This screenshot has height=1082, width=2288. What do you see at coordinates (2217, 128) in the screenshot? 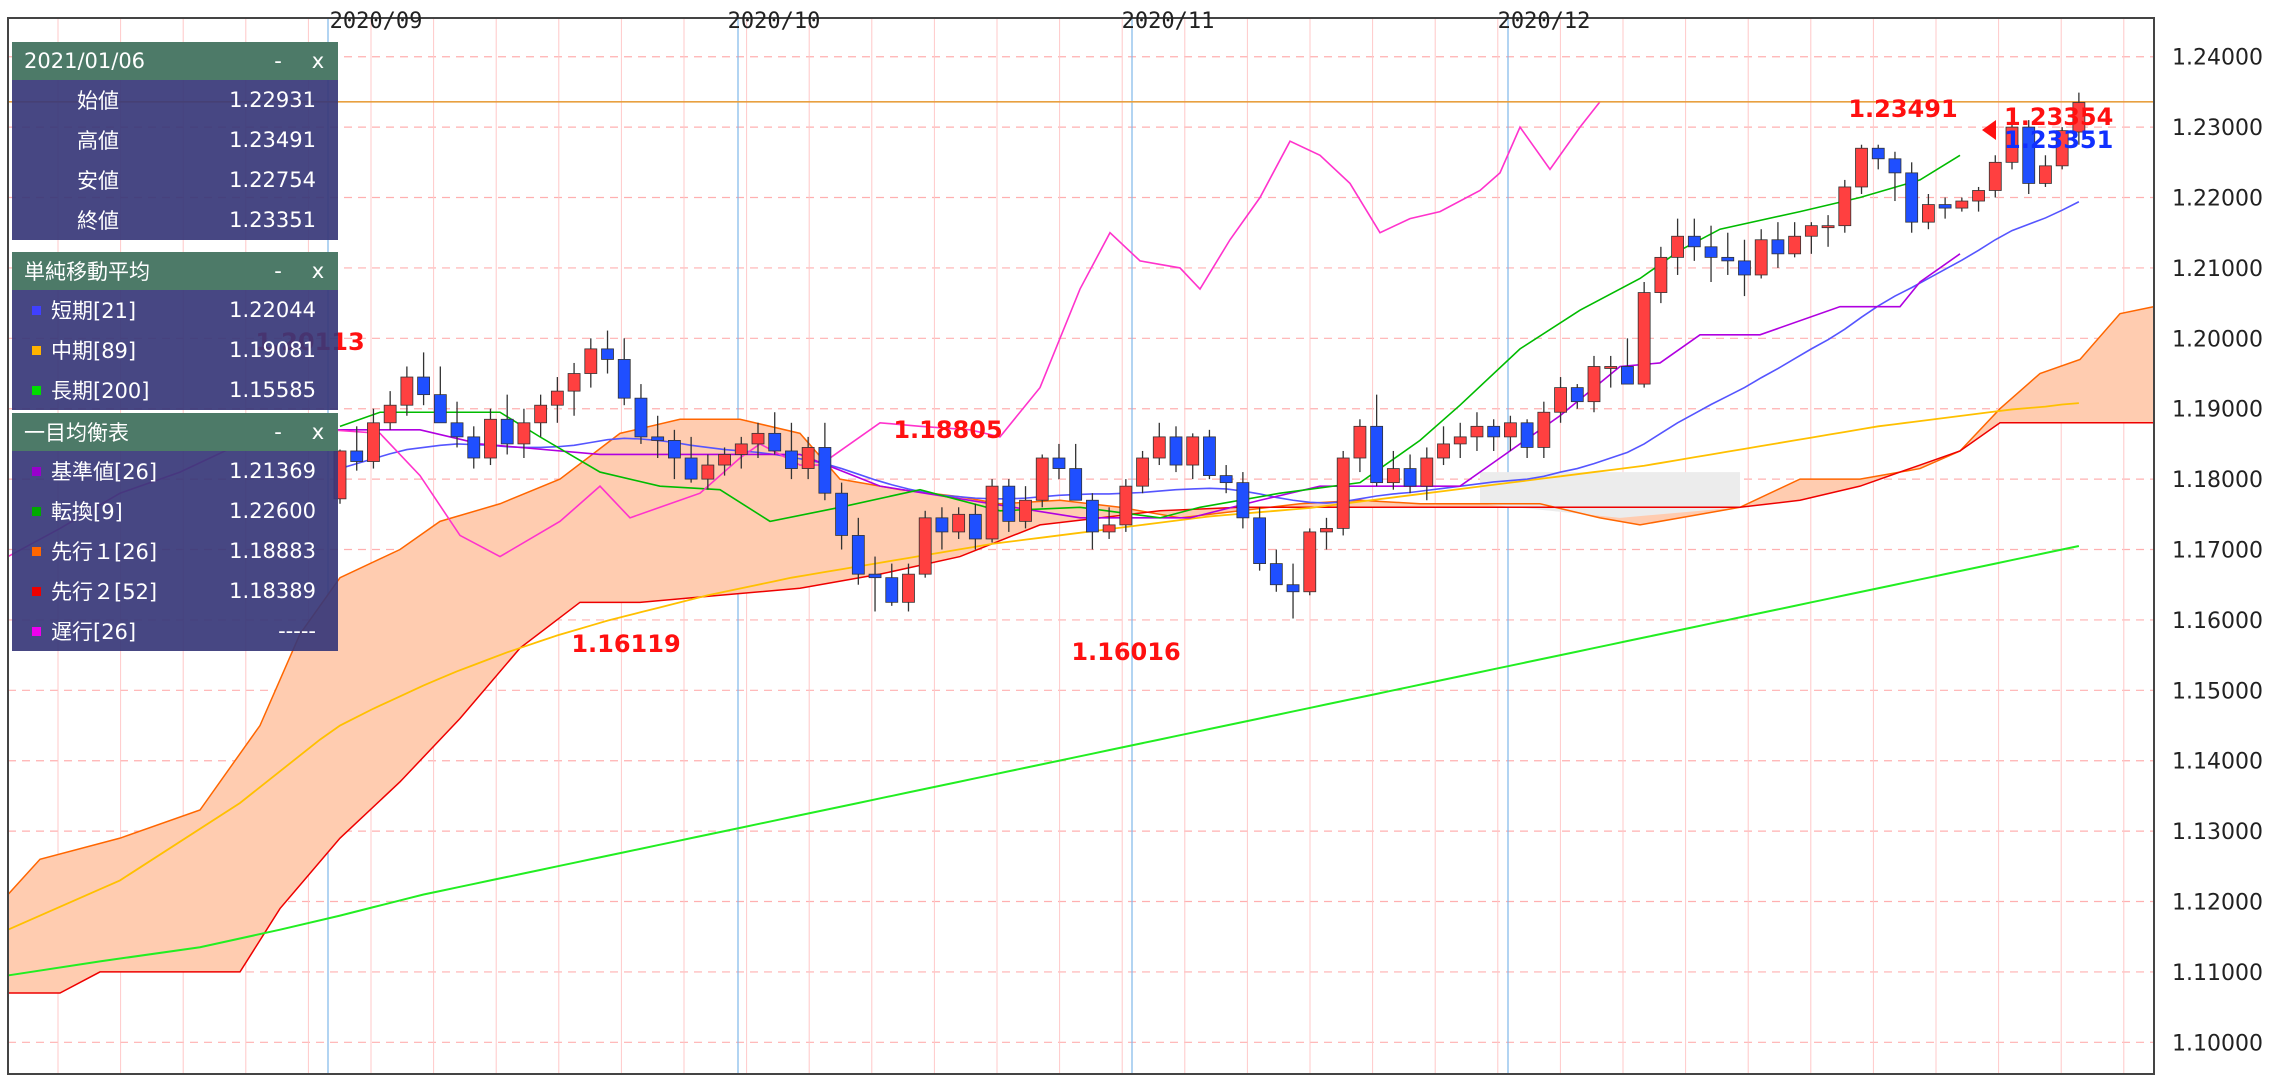
I see `y-axis-label: 1.23000` at bounding box center [2217, 128].